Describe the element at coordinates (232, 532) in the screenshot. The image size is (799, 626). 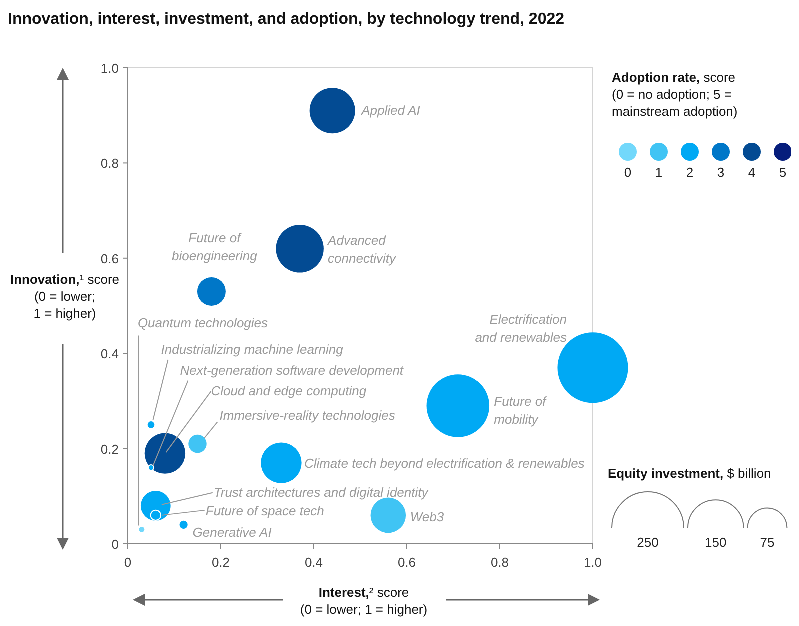
I see `annotation: Generative AI` at that location.